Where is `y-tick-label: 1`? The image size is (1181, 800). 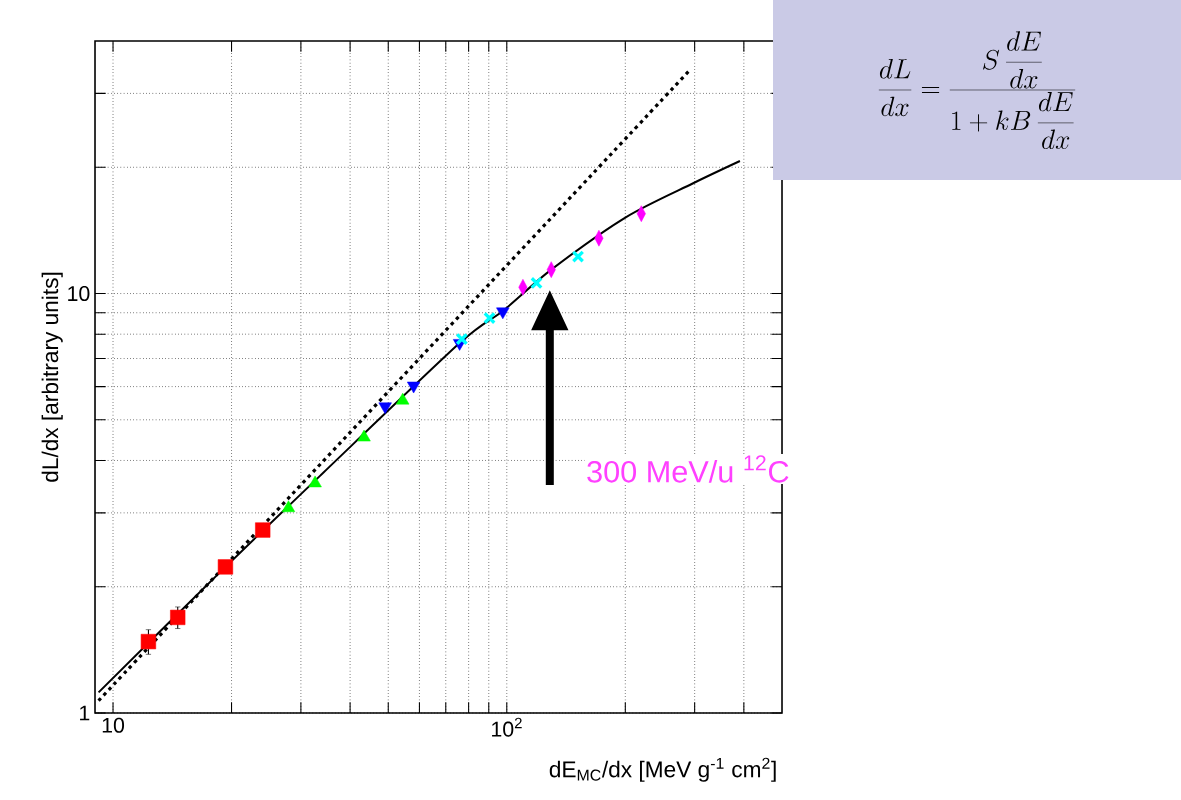 y-tick-label: 1 is located at coordinates (85, 713).